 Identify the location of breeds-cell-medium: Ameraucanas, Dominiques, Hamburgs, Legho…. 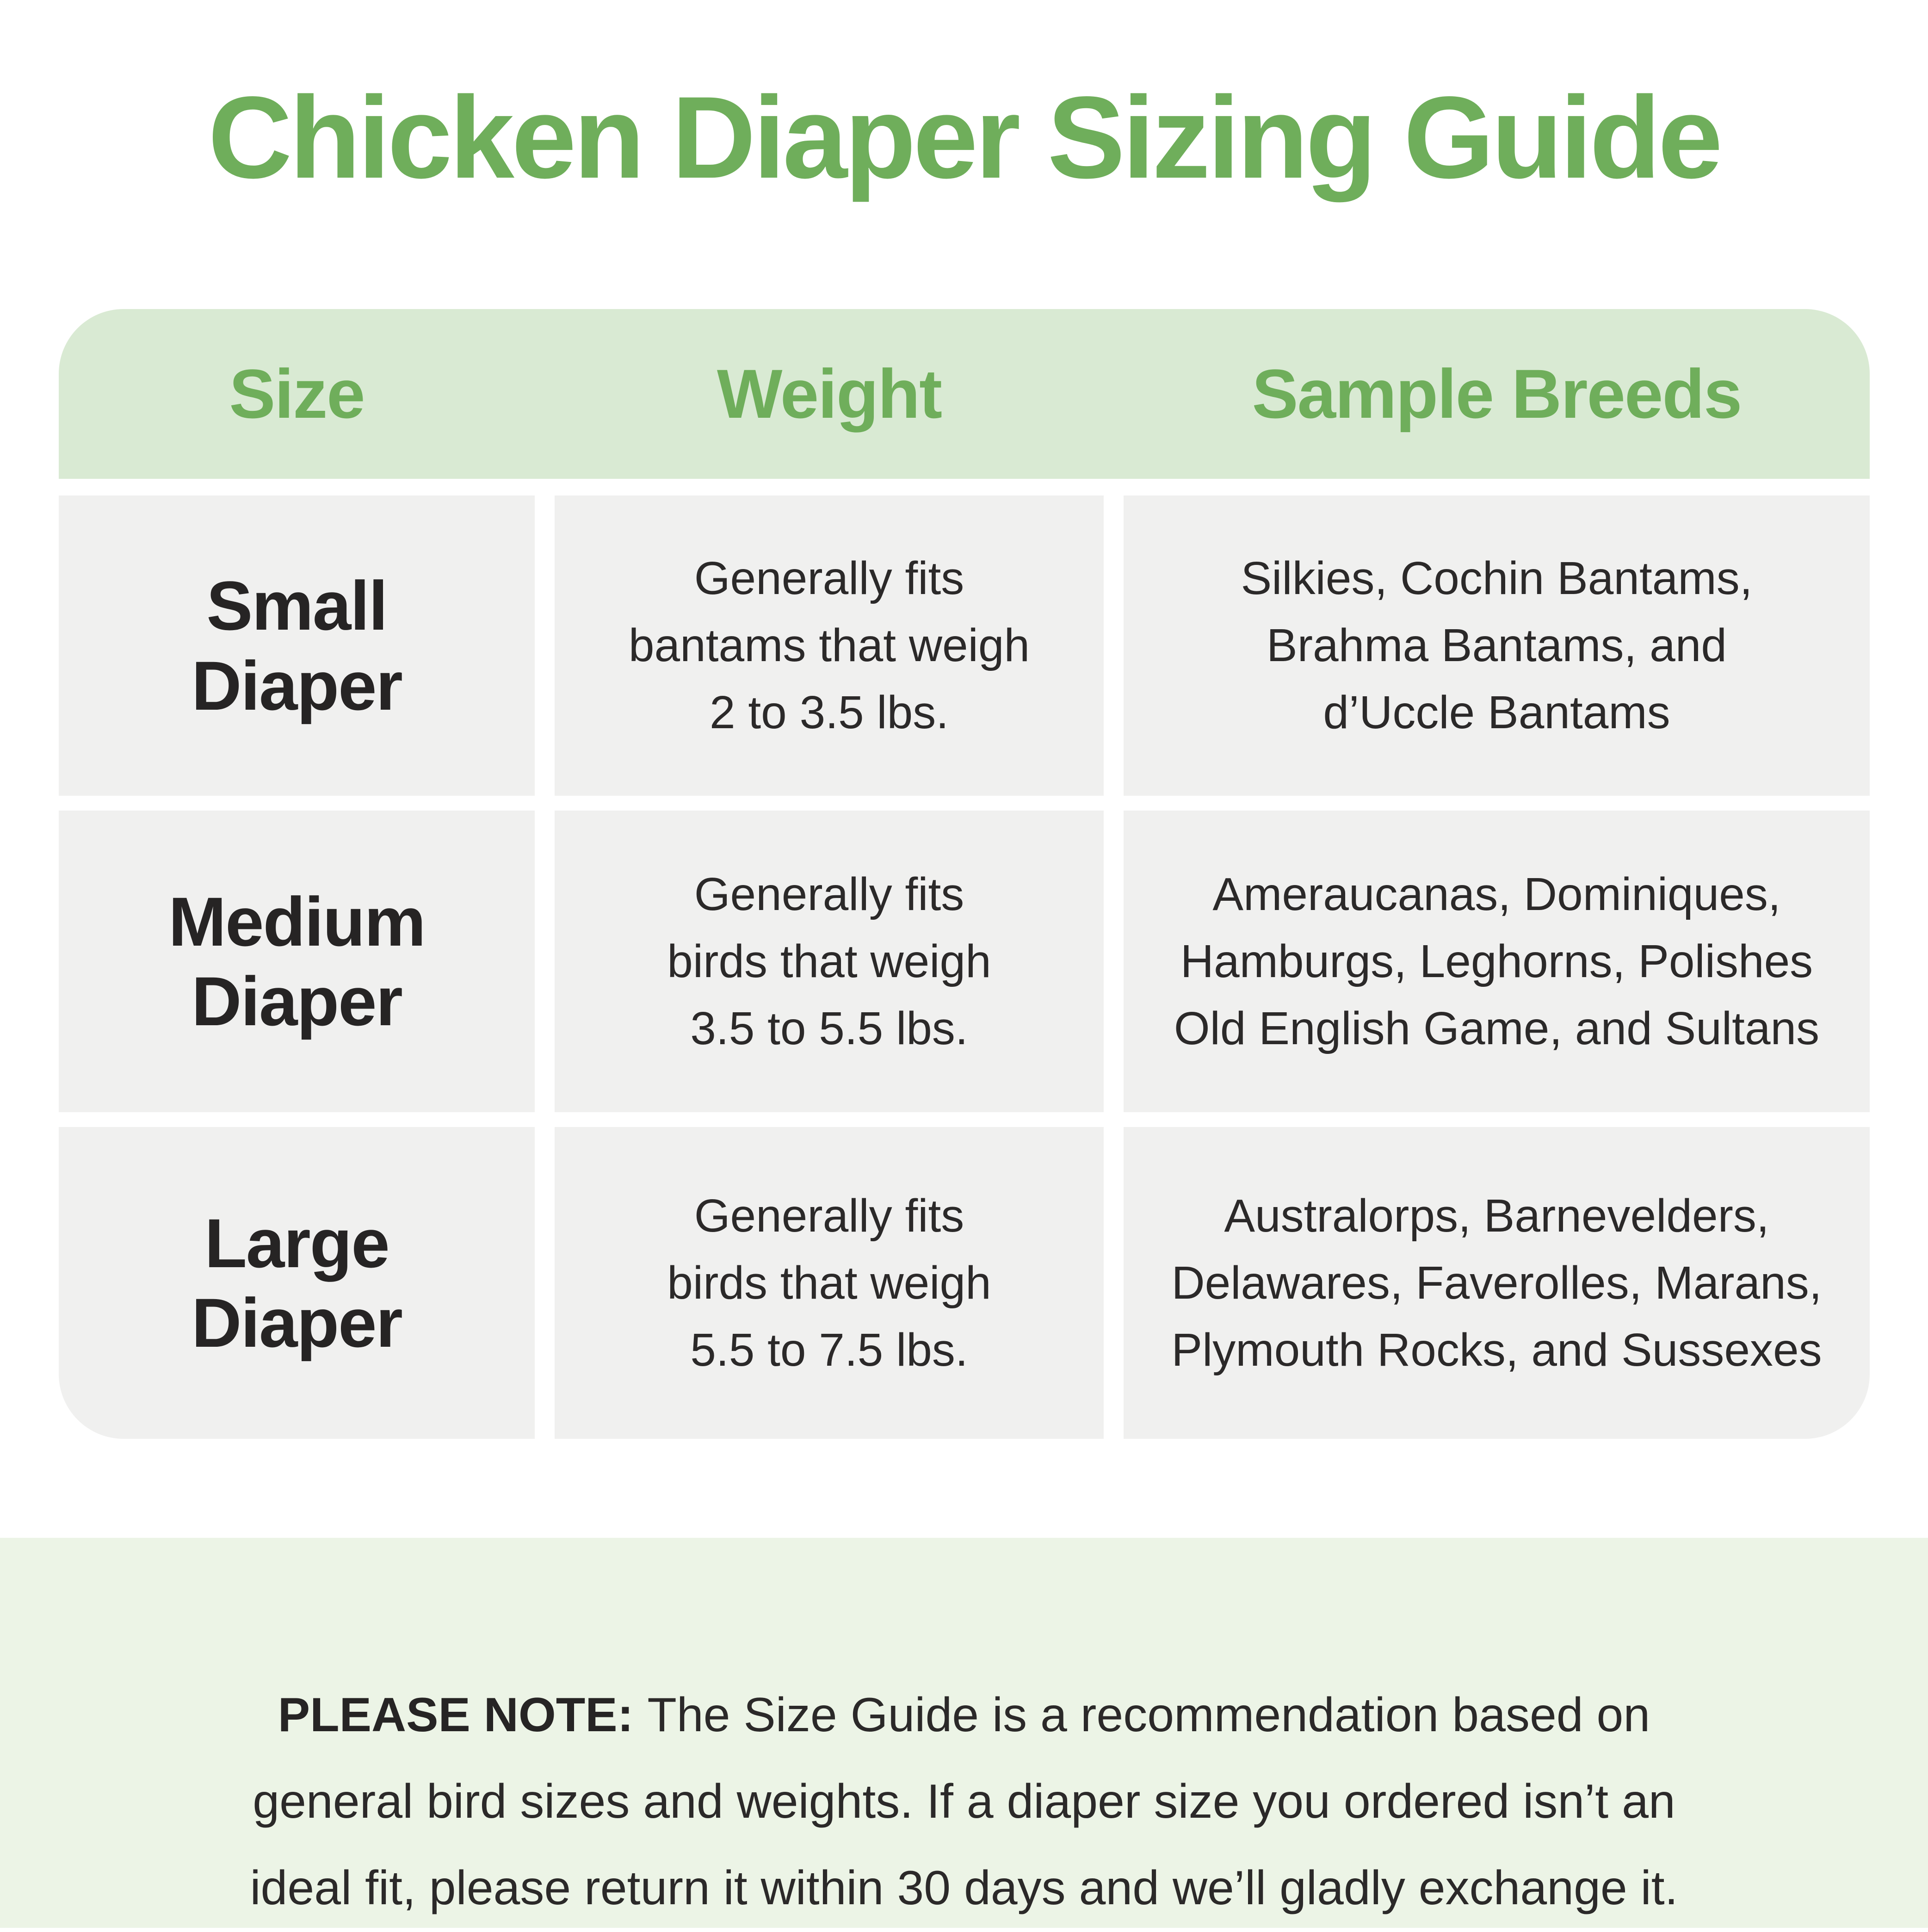
(1497, 961).